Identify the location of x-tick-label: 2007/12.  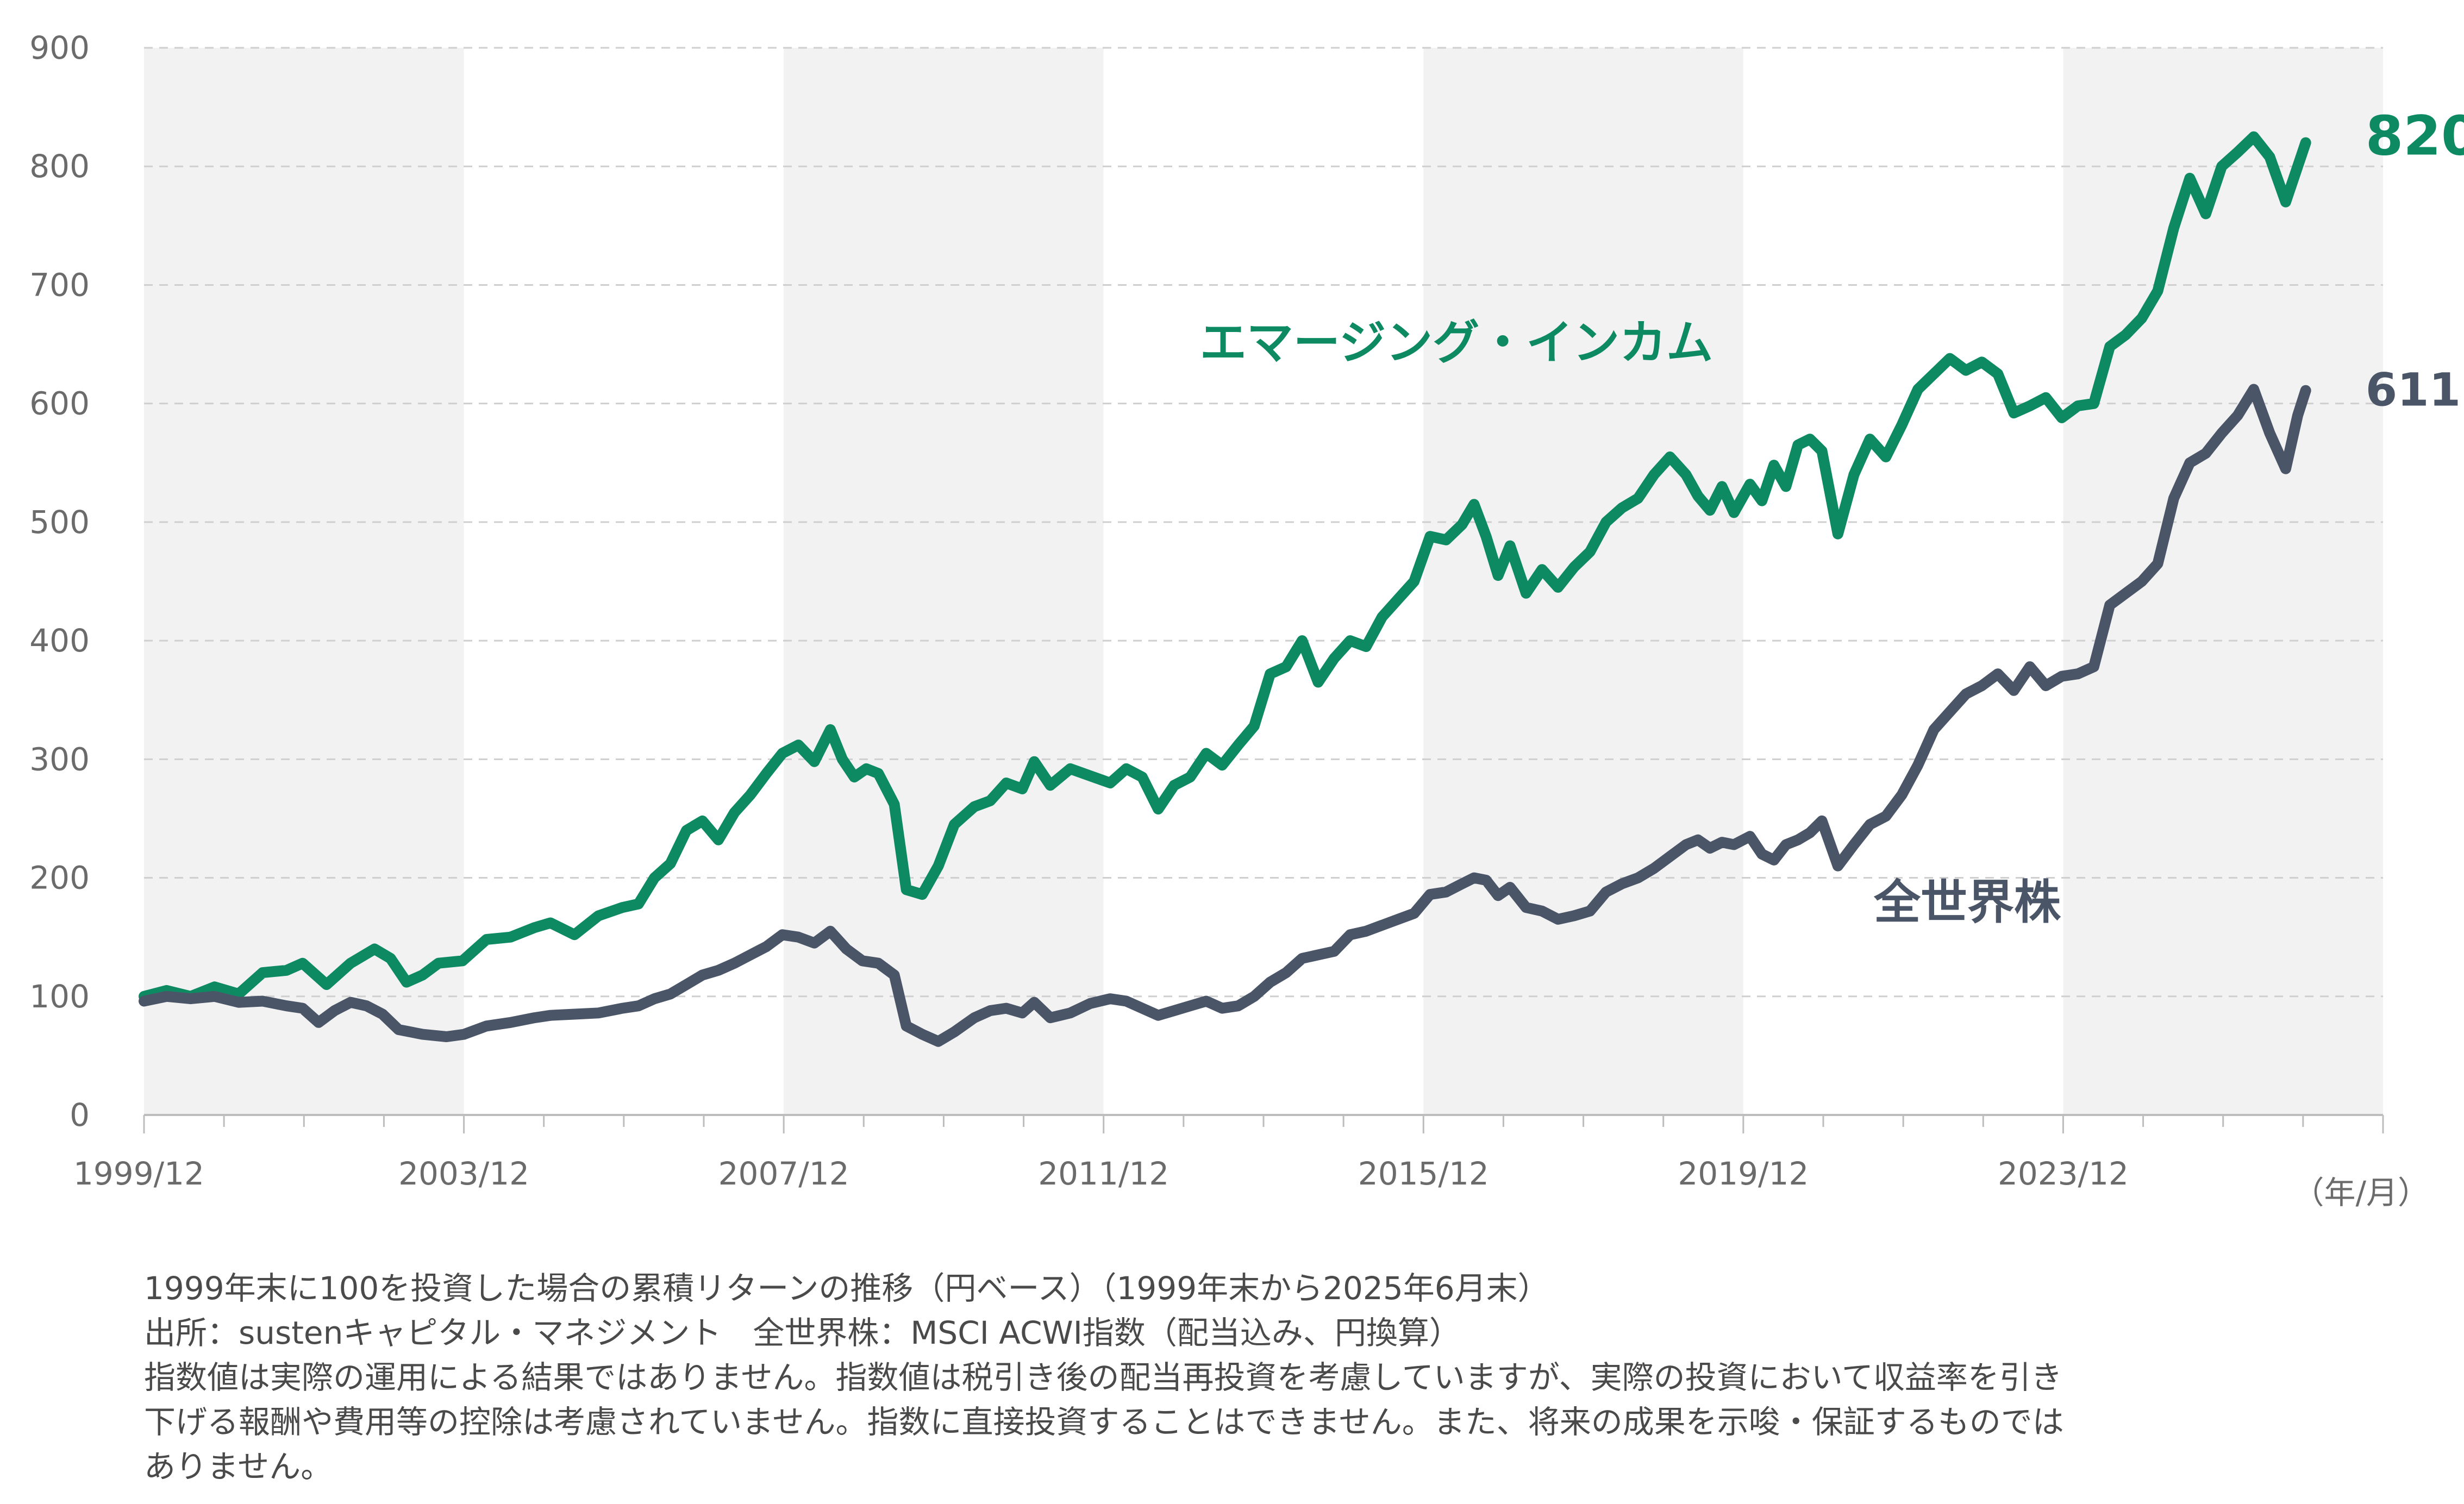
(783, 1173).